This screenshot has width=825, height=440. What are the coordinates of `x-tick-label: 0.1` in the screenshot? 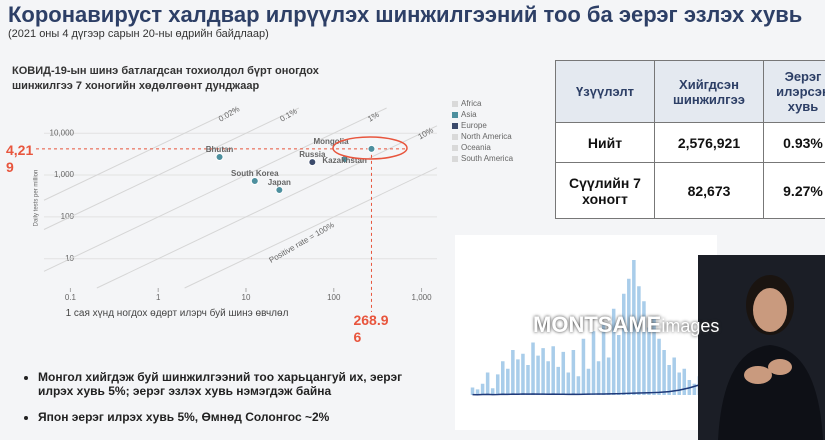 It's located at (71, 297).